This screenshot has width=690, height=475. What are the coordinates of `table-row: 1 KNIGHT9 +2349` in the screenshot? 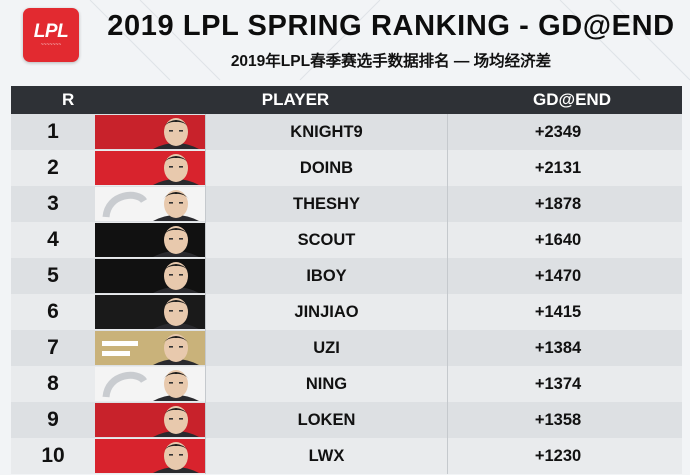 It's located at (346, 132).